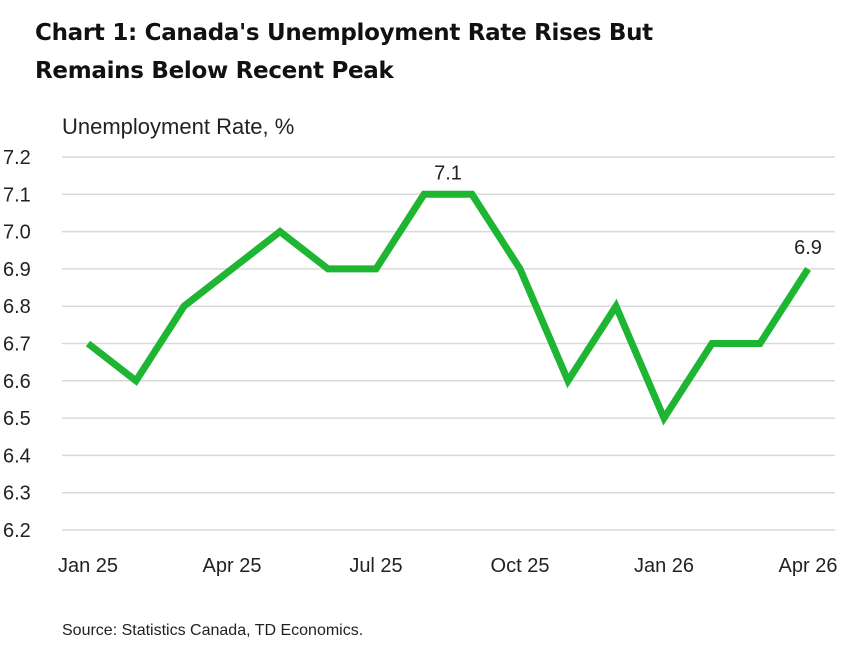 The width and height of the screenshot is (868, 648). I want to click on y-tick-label: 6.7, so click(17, 345).